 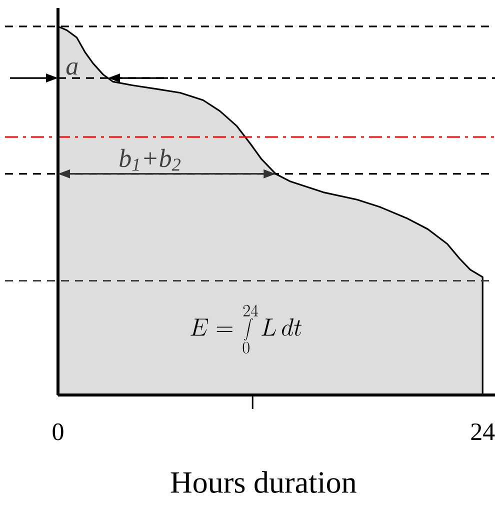 What do you see at coordinates (58, 431) in the screenshot?
I see `x-tick-label: 0` at bounding box center [58, 431].